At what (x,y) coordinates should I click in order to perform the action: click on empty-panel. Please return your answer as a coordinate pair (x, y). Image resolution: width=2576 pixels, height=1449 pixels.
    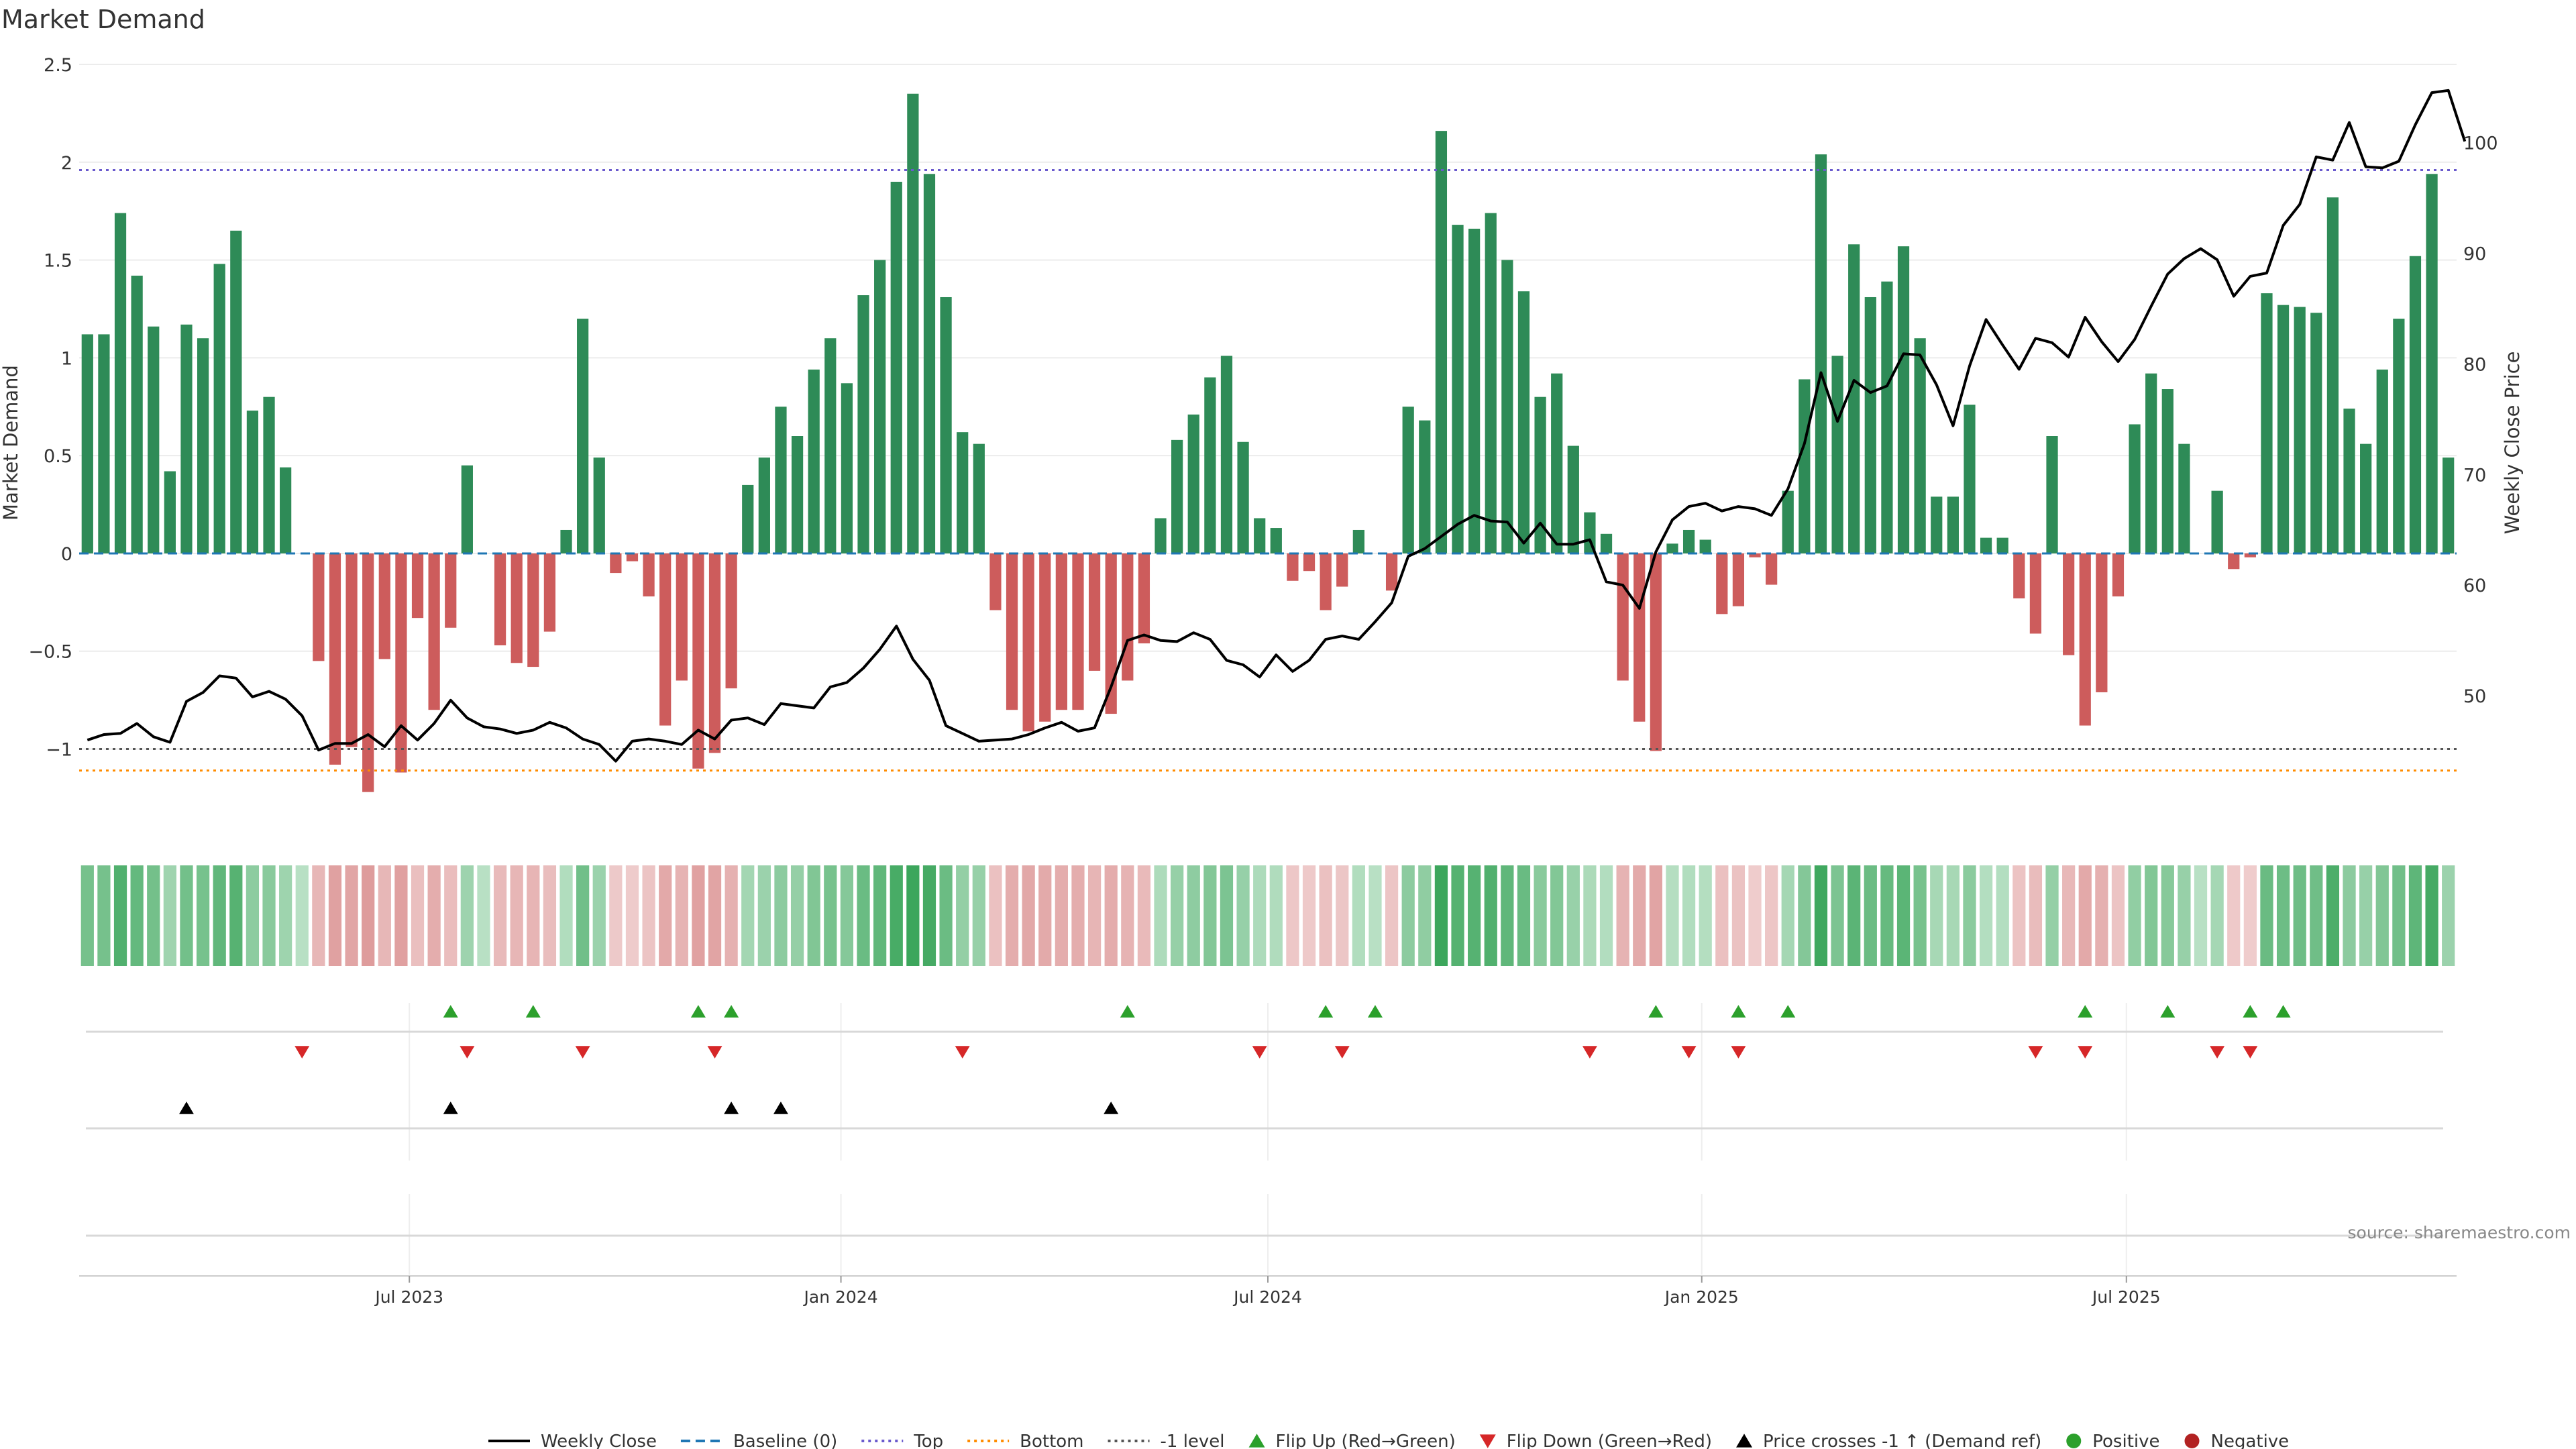
    Looking at the image, I should click on (1264, 1234).